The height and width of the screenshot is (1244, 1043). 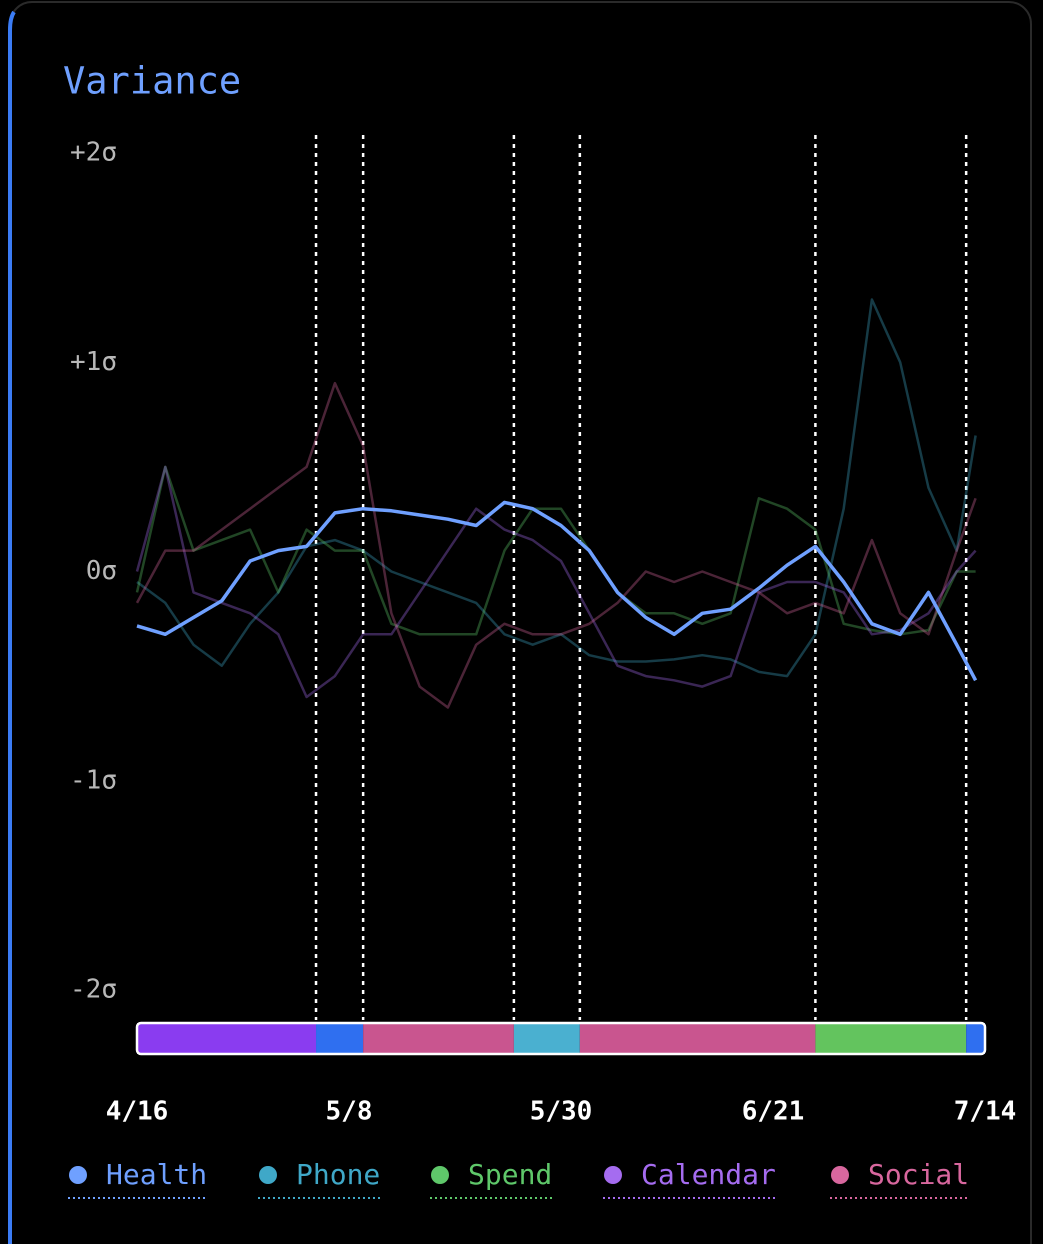 I want to click on x-tick-label: 5/8, so click(x=349, y=1112).